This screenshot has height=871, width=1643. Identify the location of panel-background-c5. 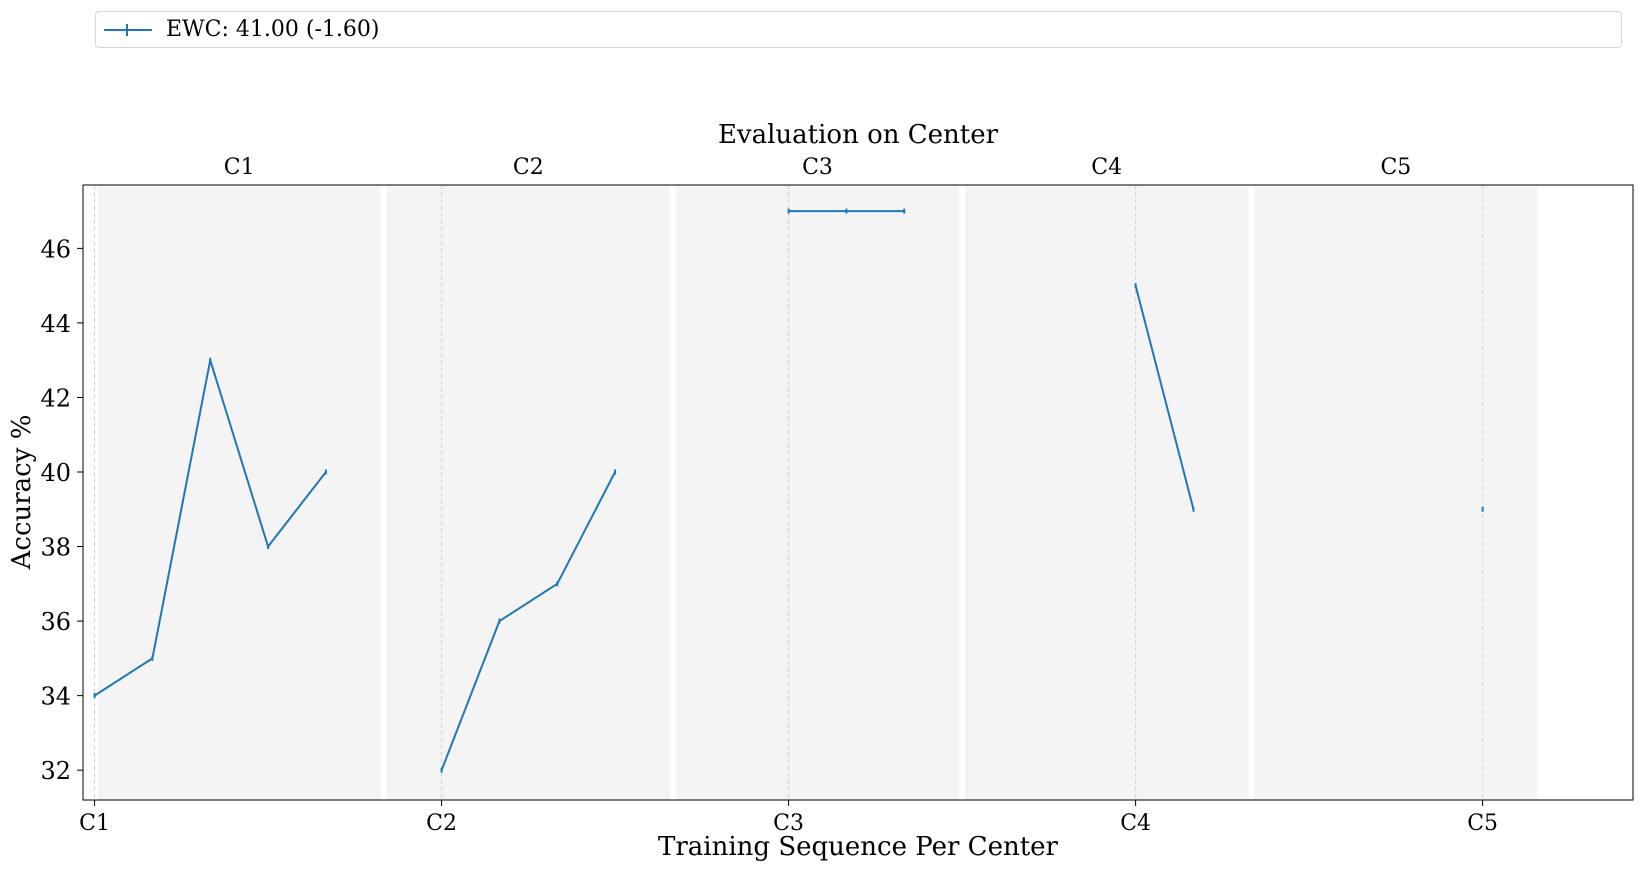
(1396, 492).